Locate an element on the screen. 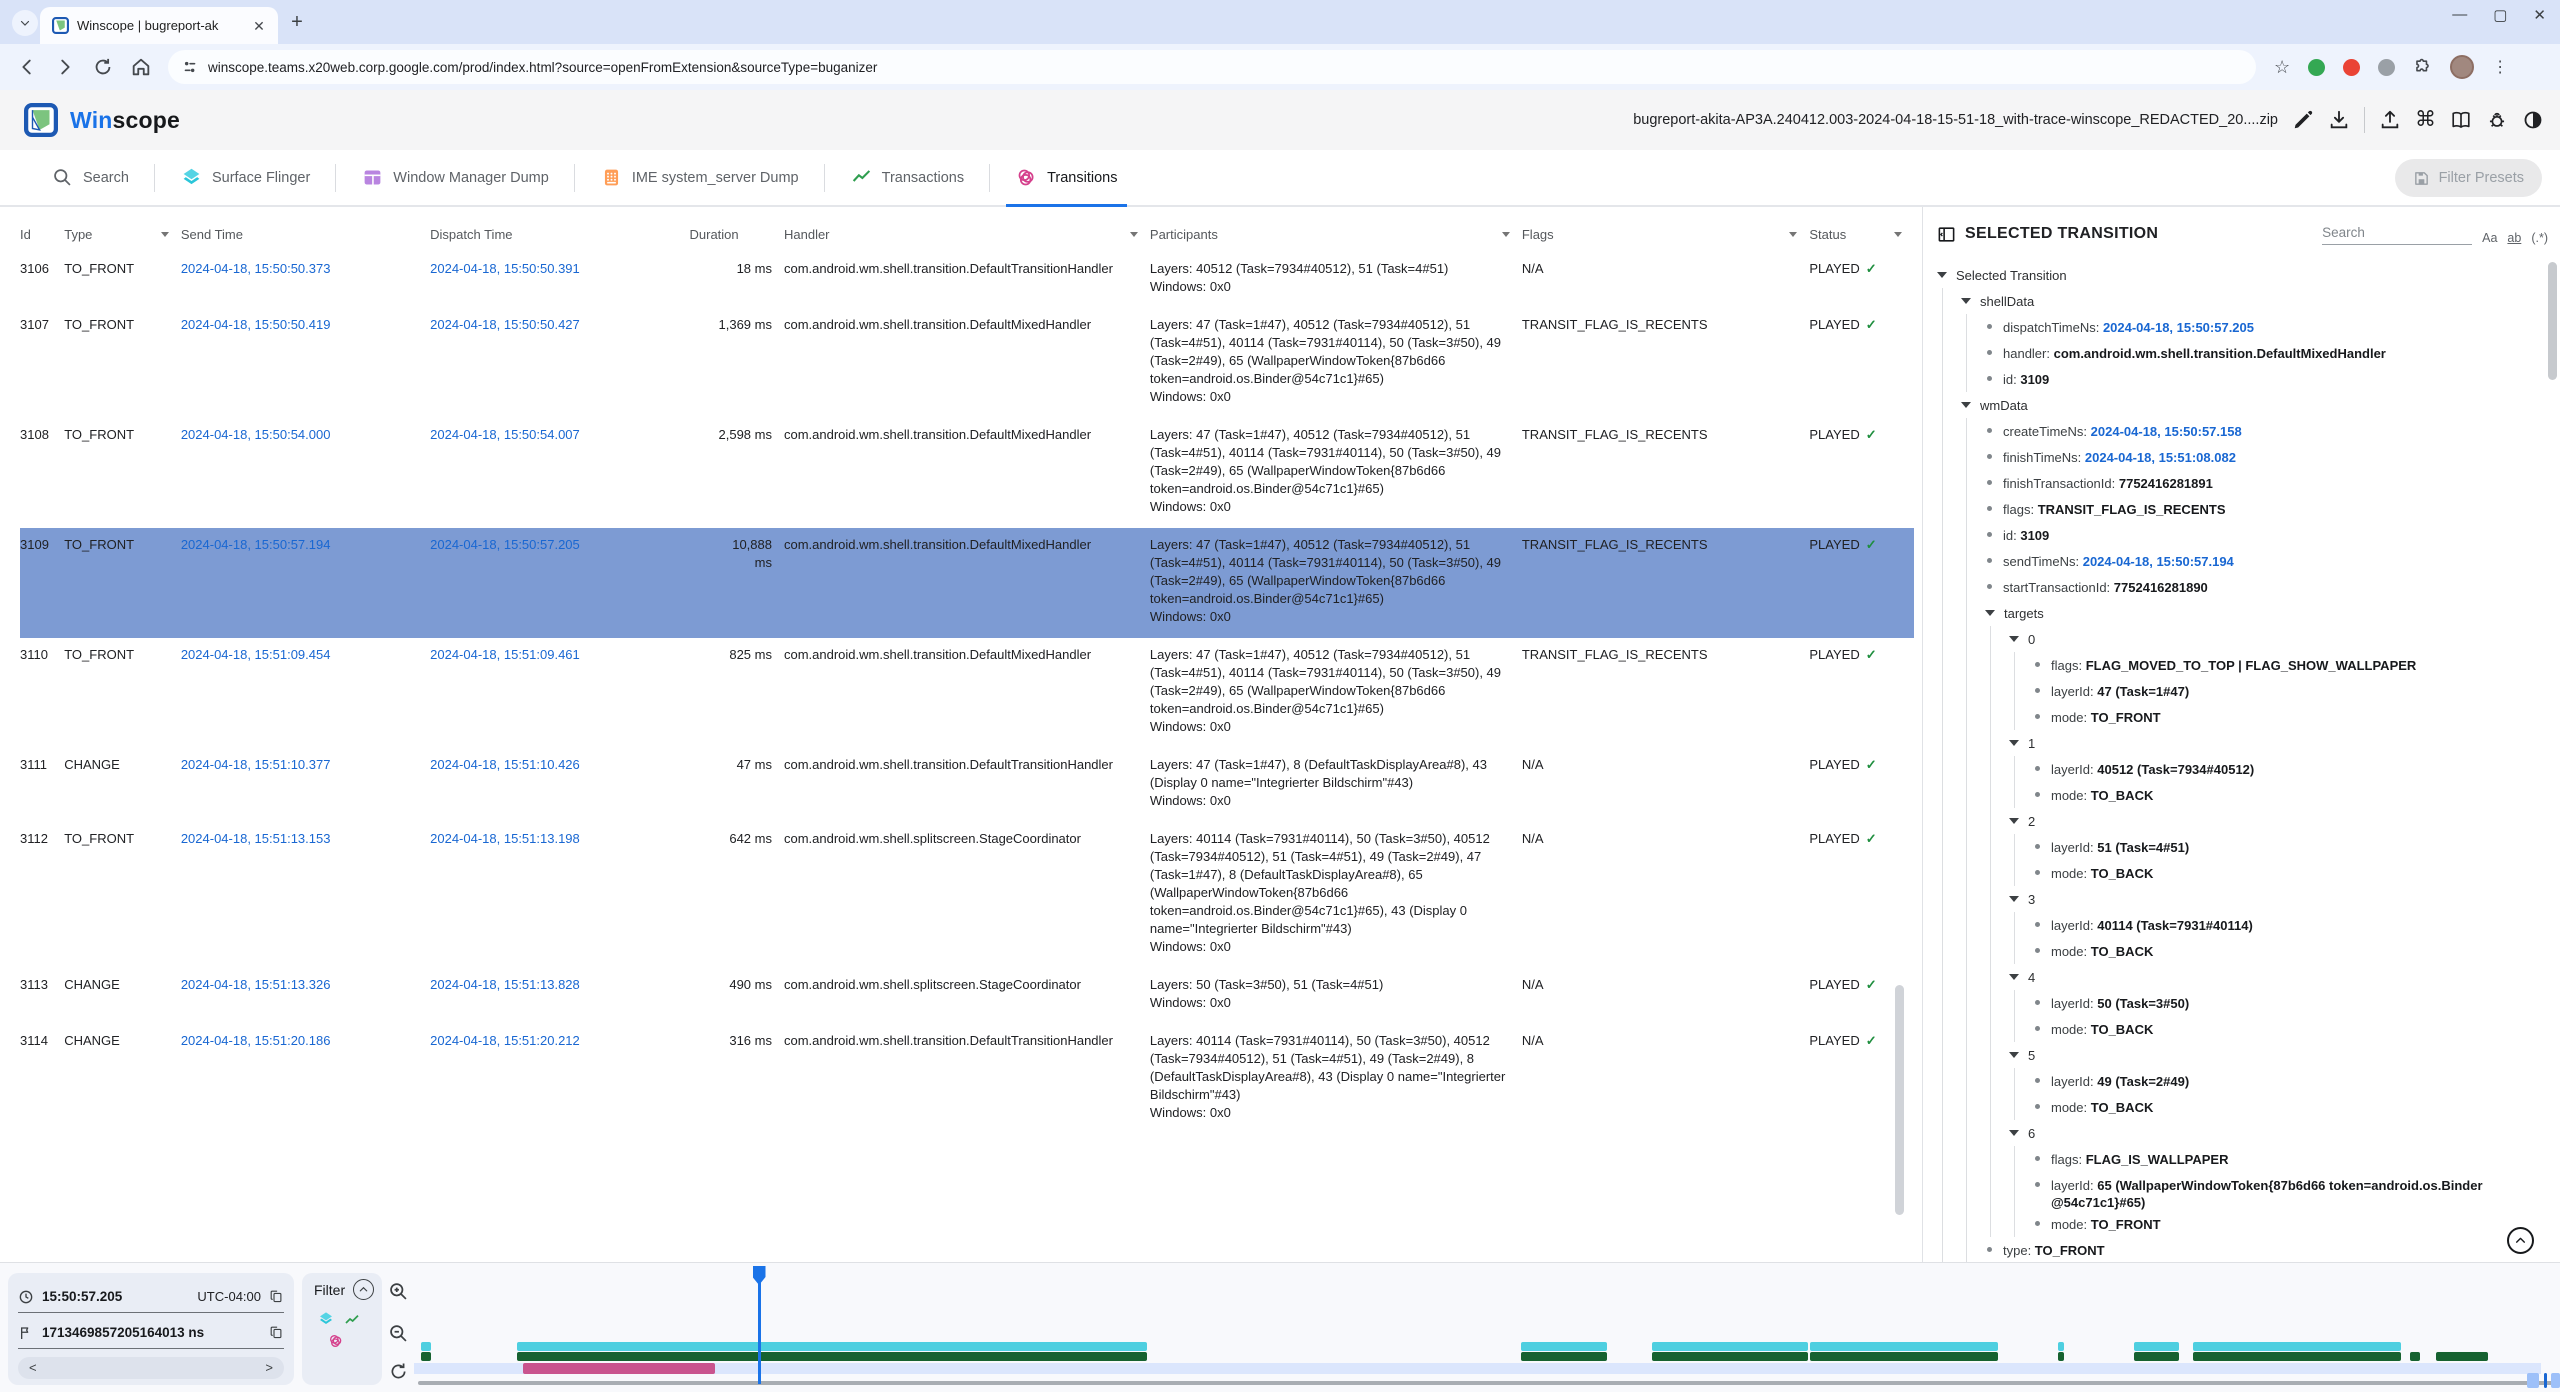 The image size is (2560, 1392). tab-ime-system-server-dump: IME system_server Dump is located at coordinates (700, 177).